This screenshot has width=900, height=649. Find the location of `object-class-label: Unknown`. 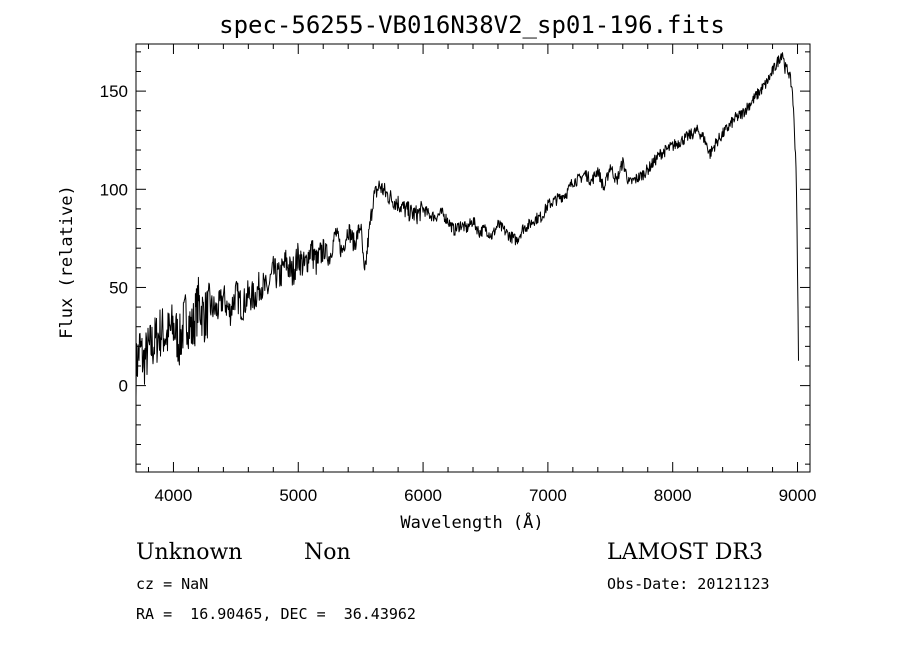

object-class-label: Unknown is located at coordinates (189, 552).